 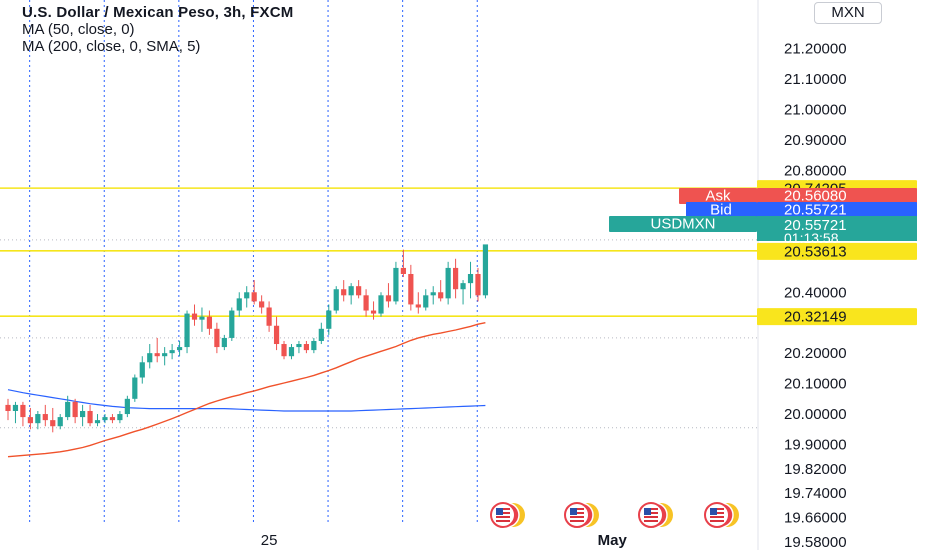 What do you see at coordinates (815, 79) in the screenshot?
I see `y-tick-label: 21.10000` at bounding box center [815, 79].